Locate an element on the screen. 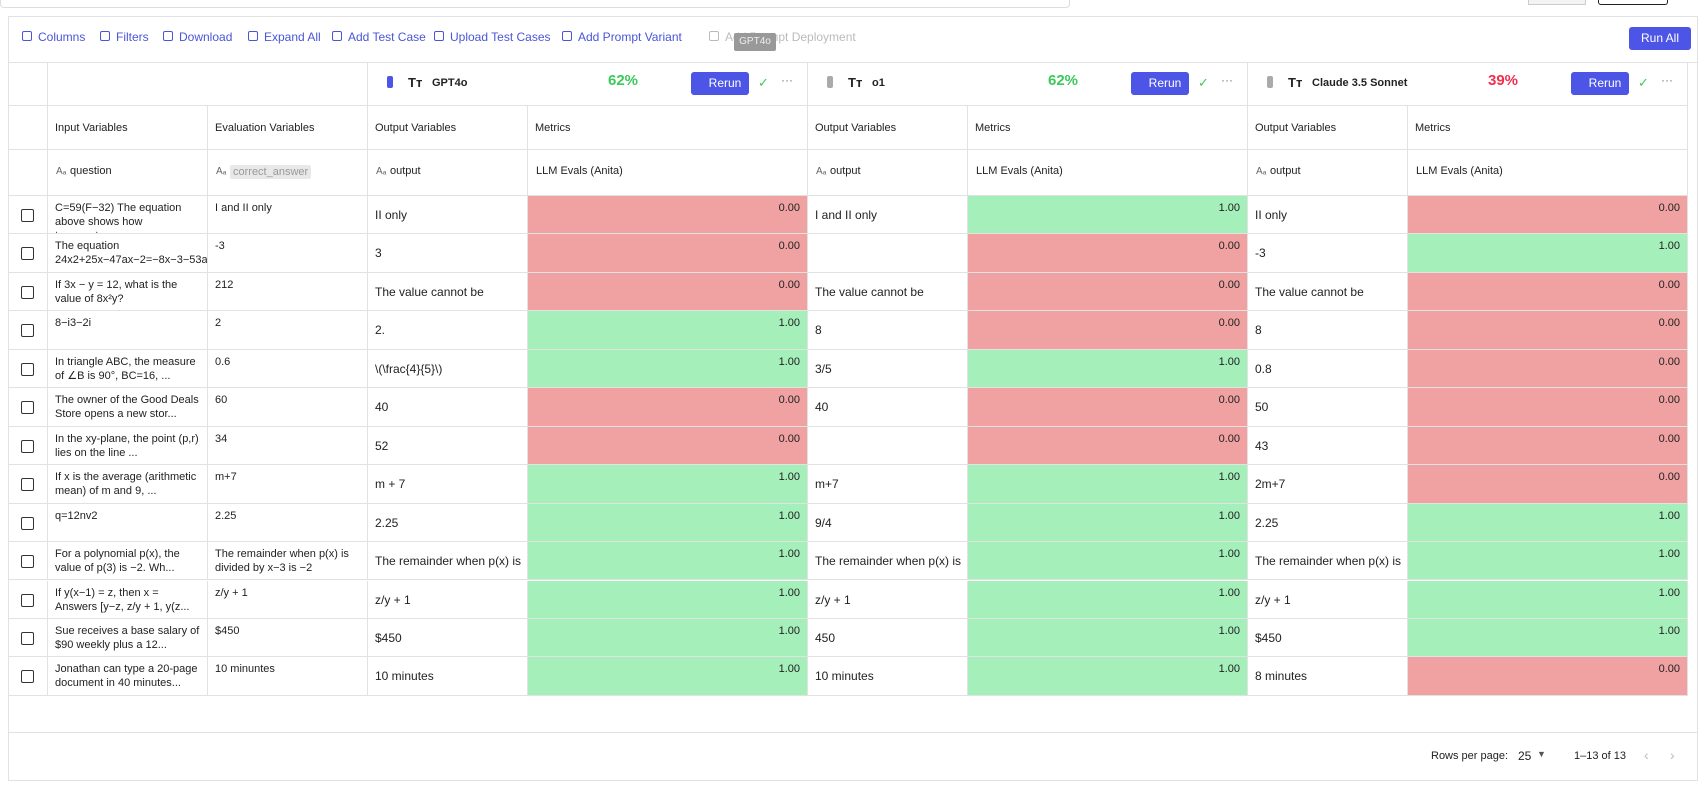 This screenshot has width=1707, height=789. toolbar-button: Columns is located at coordinates (62, 37).